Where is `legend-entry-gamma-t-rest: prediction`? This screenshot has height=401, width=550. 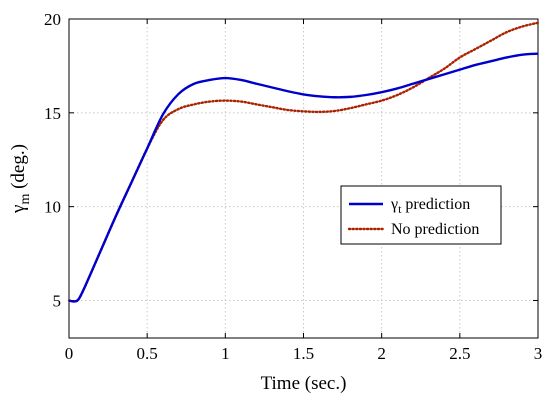
legend-entry-gamma-t-rest: prediction is located at coordinates (435, 204).